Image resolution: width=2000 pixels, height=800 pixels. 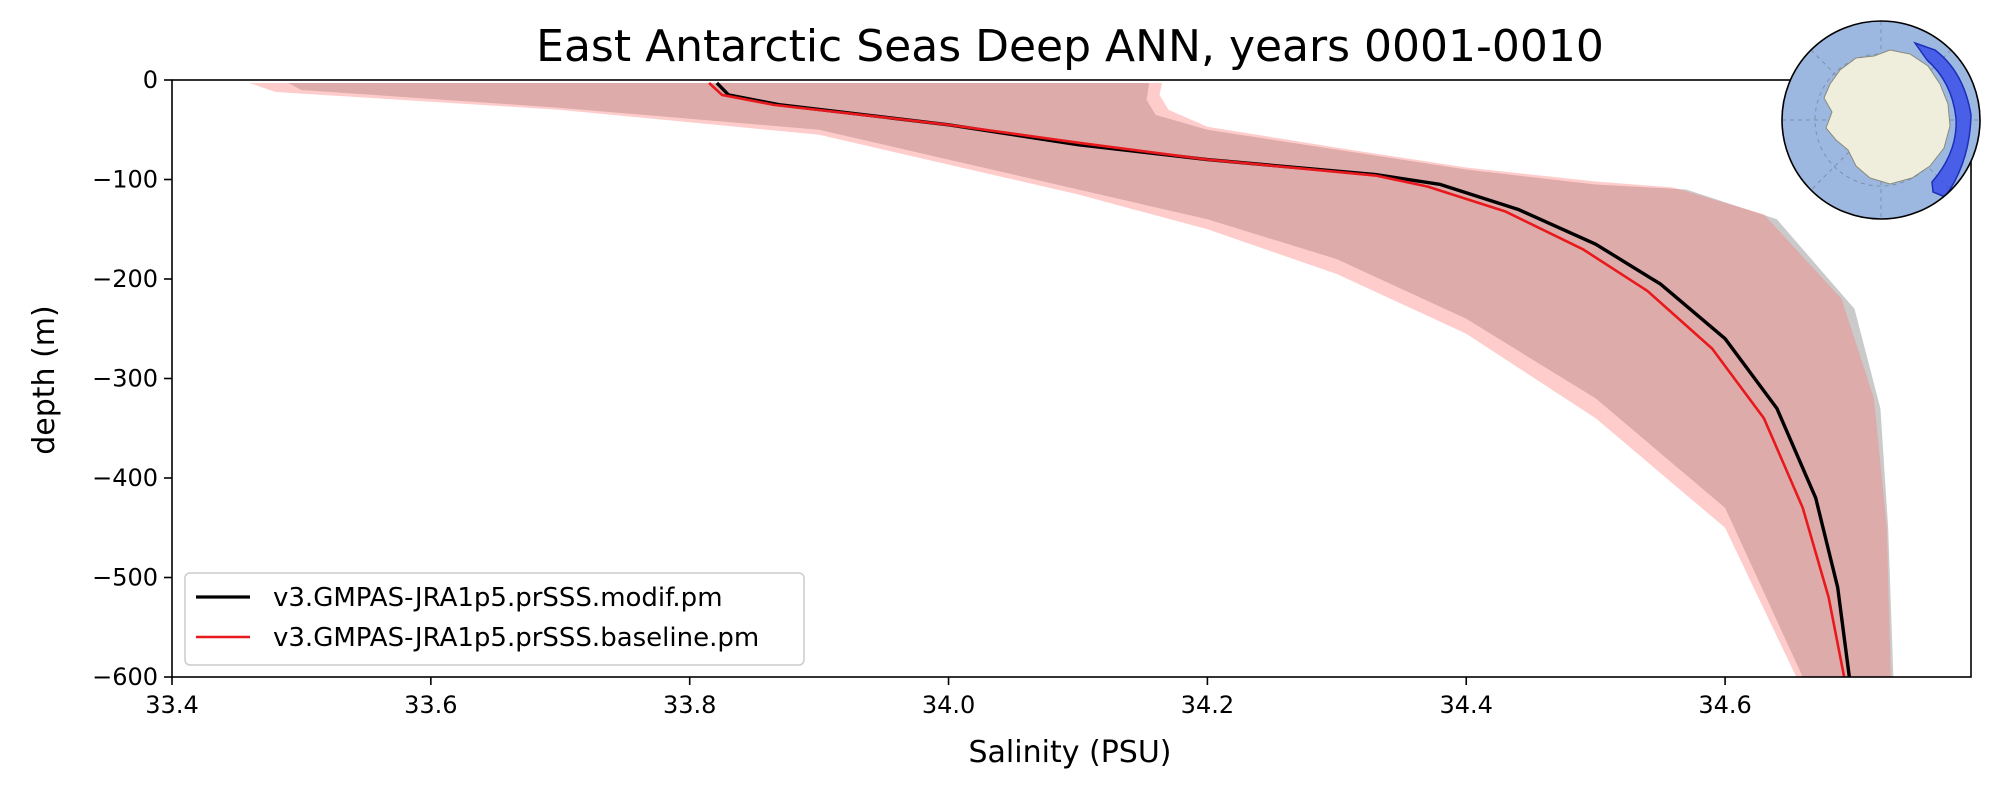 I want to click on inset-border, so click(x=1881, y=120).